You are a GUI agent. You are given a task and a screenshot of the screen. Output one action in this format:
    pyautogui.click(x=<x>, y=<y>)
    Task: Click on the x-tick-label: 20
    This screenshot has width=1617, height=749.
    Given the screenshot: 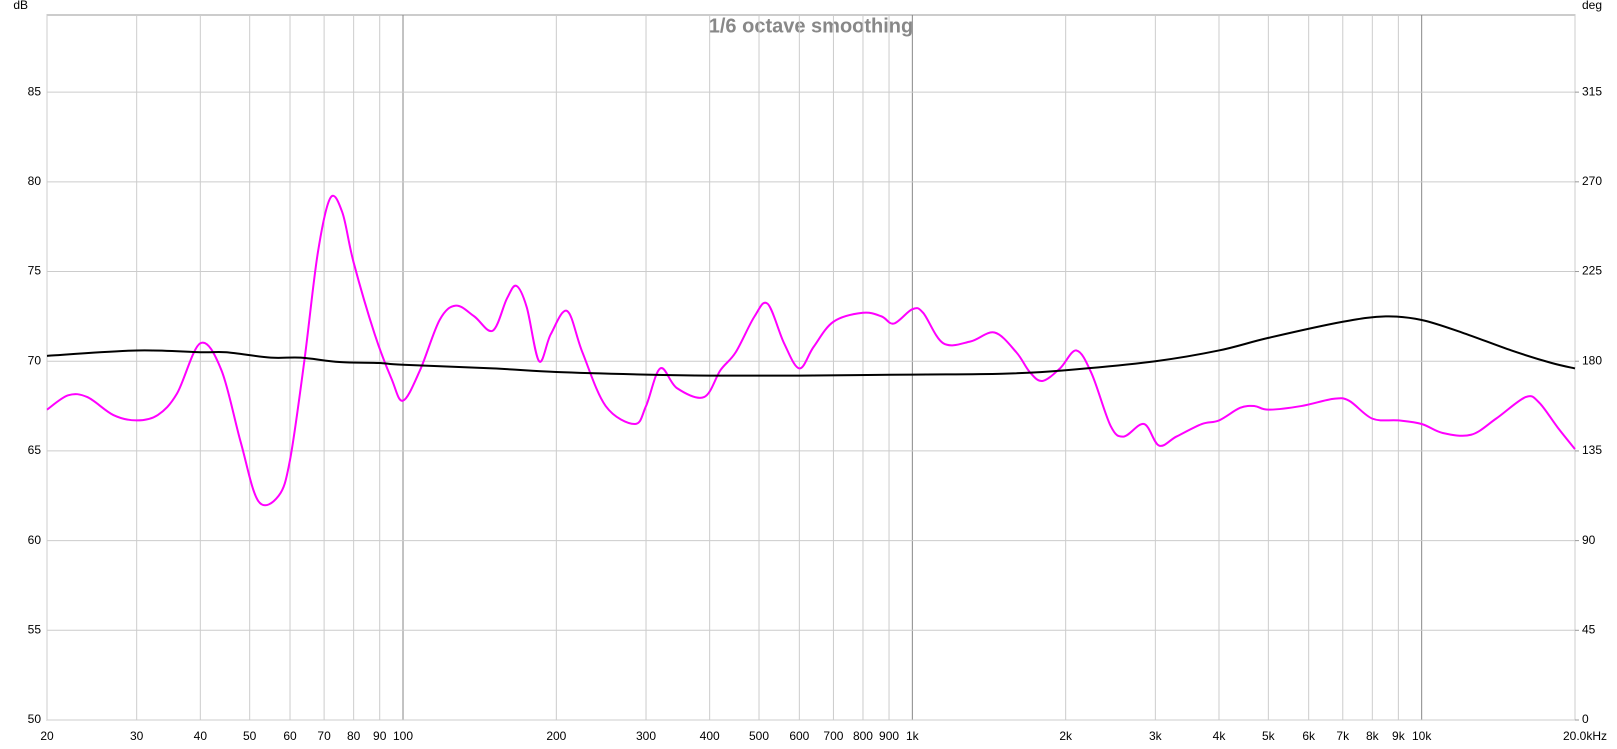 What is the action you would take?
    pyautogui.click(x=47, y=736)
    